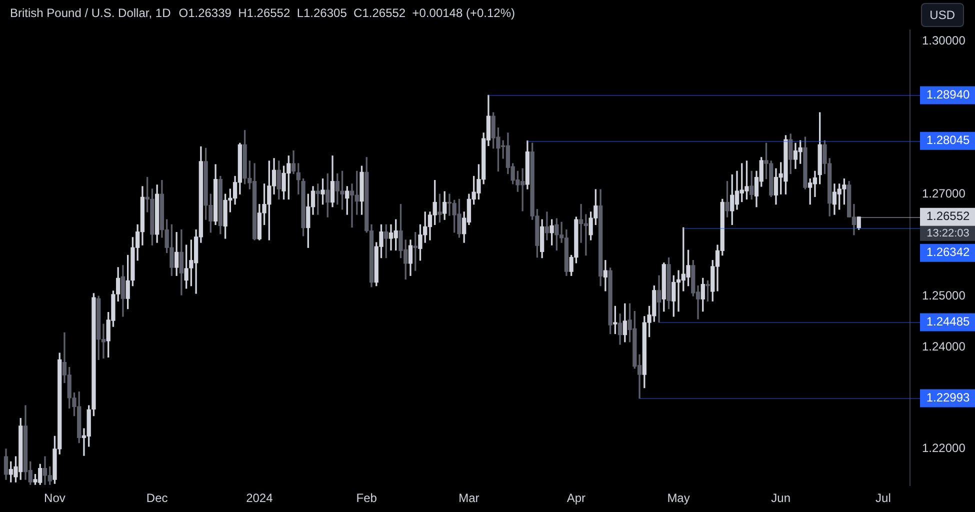 The height and width of the screenshot is (512, 975). Describe the element at coordinates (260, 498) in the screenshot. I see `x-tick-label: 2024` at that location.